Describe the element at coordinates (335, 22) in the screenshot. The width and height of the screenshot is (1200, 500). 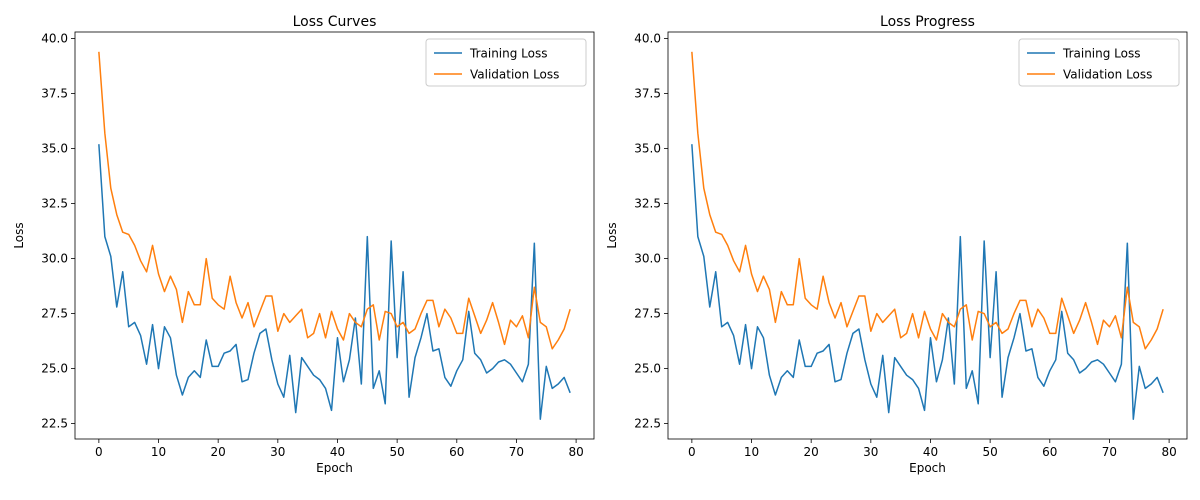
I see `chart-title: Loss Curves` at that location.